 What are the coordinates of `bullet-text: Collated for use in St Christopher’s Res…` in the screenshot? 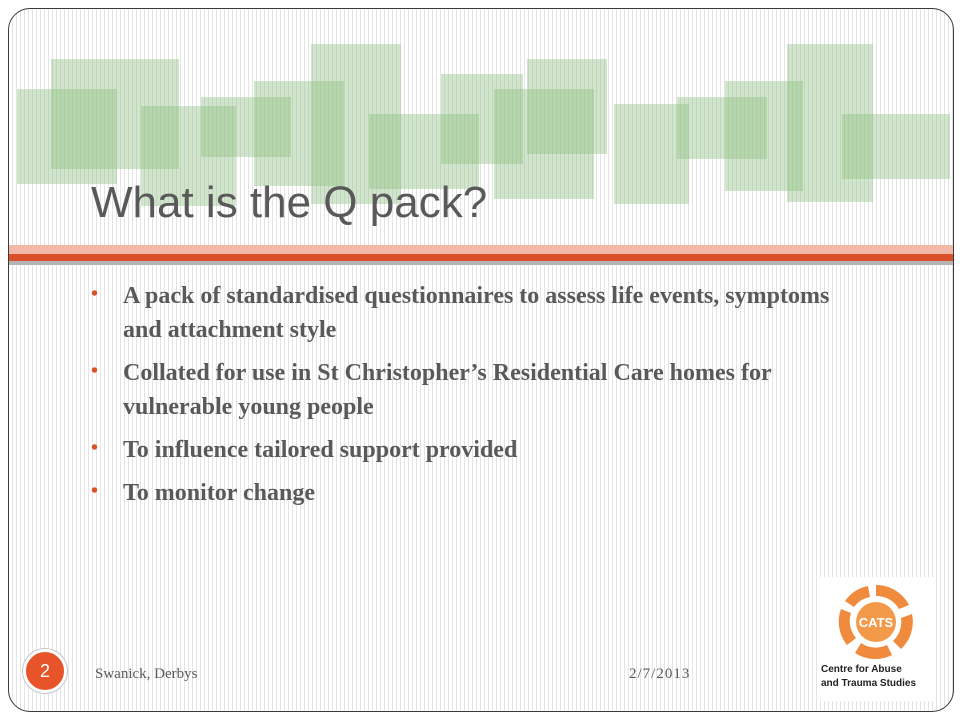 It's located at (447, 390).